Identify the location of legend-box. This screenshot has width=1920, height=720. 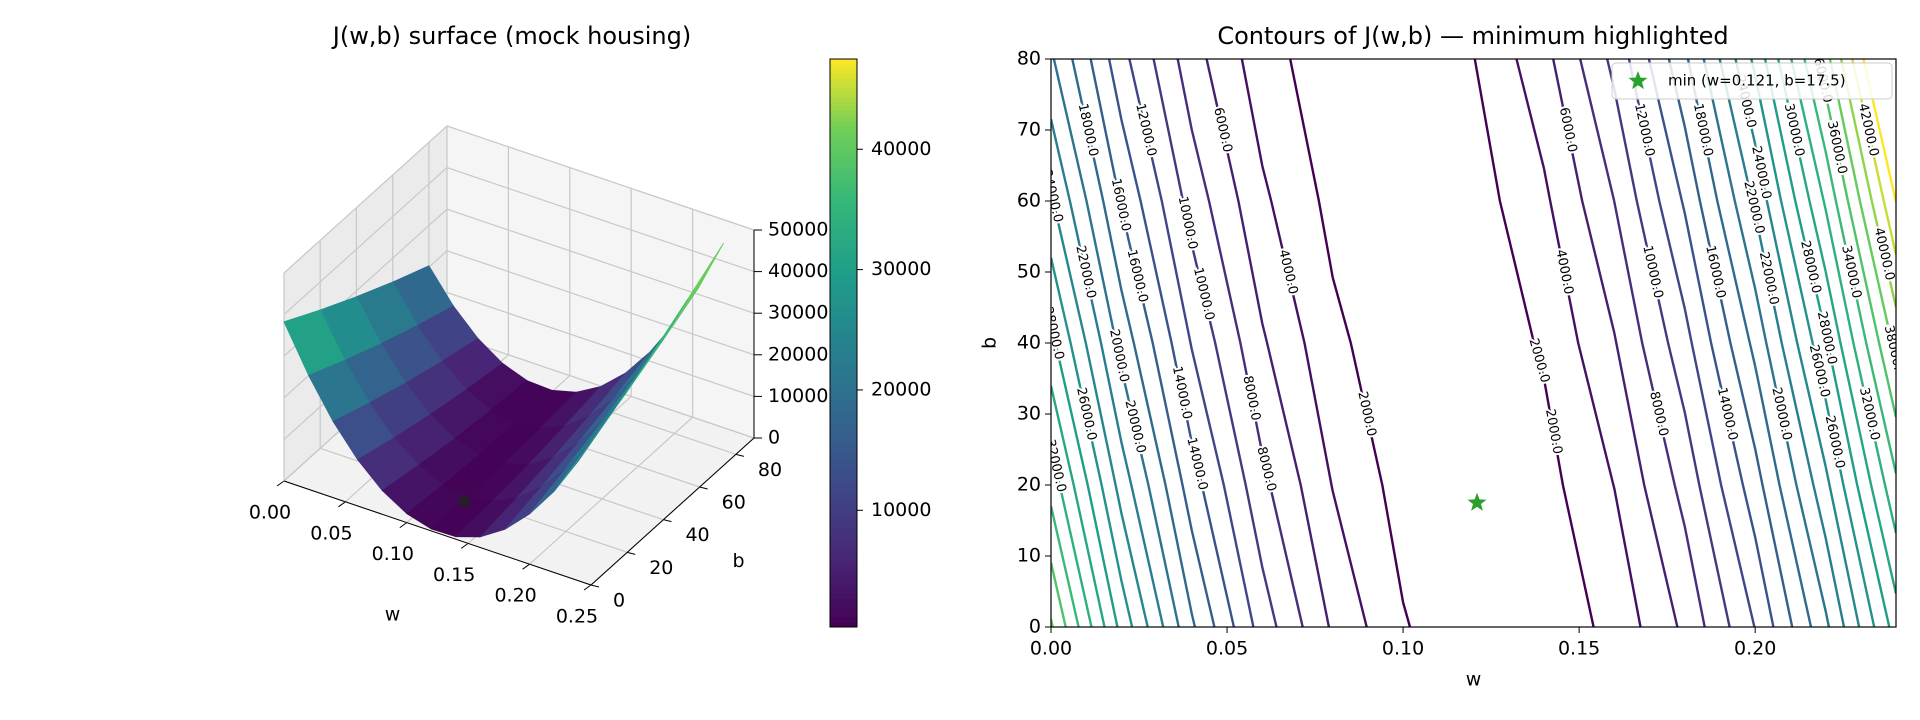
(1752, 81).